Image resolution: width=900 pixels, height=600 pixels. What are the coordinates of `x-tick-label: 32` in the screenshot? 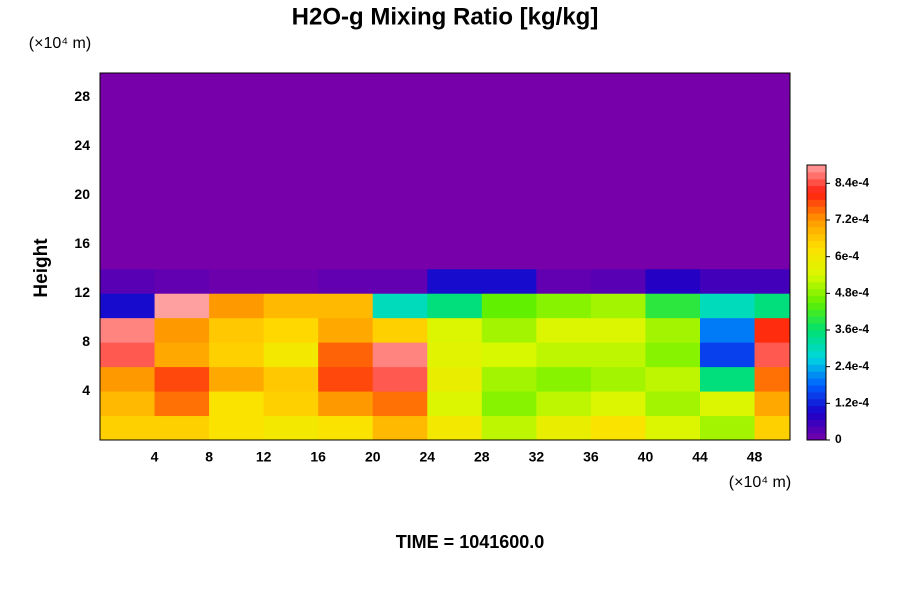 It's located at (537, 457).